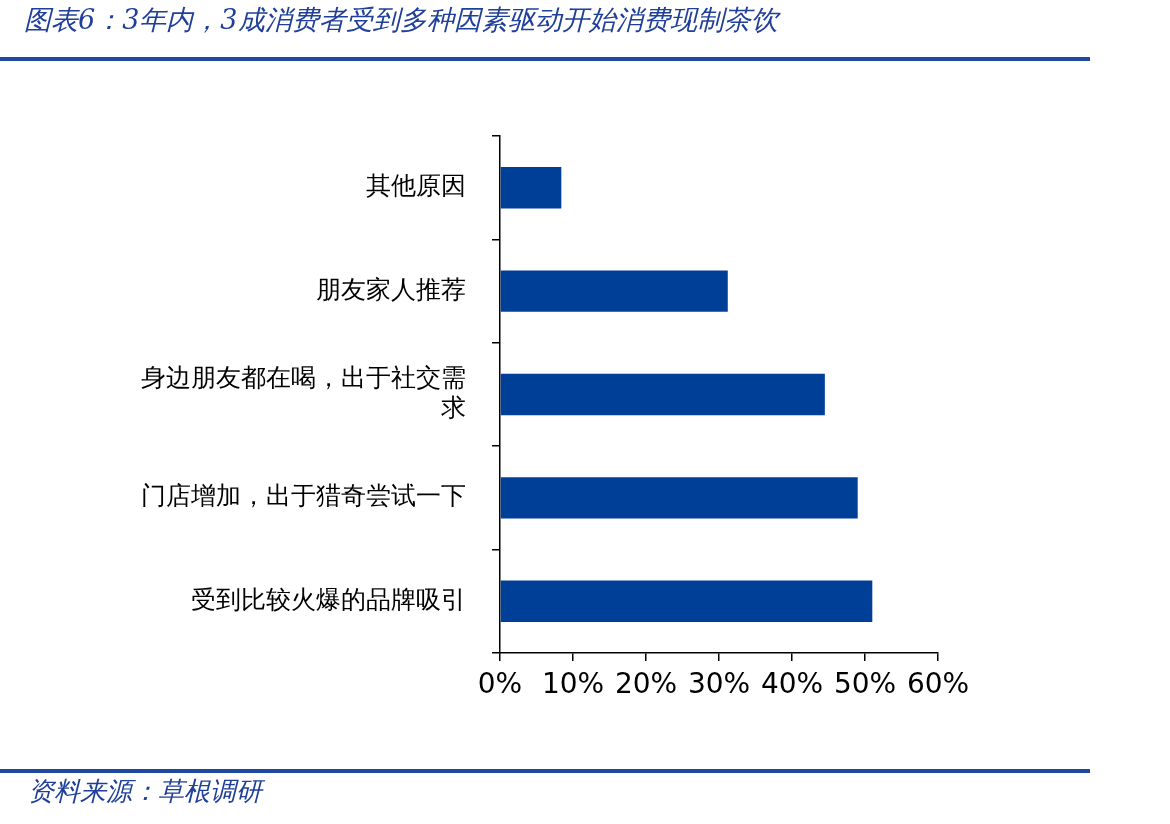  What do you see at coordinates (500, 684) in the screenshot?
I see `x-tick-label: 0%` at bounding box center [500, 684].